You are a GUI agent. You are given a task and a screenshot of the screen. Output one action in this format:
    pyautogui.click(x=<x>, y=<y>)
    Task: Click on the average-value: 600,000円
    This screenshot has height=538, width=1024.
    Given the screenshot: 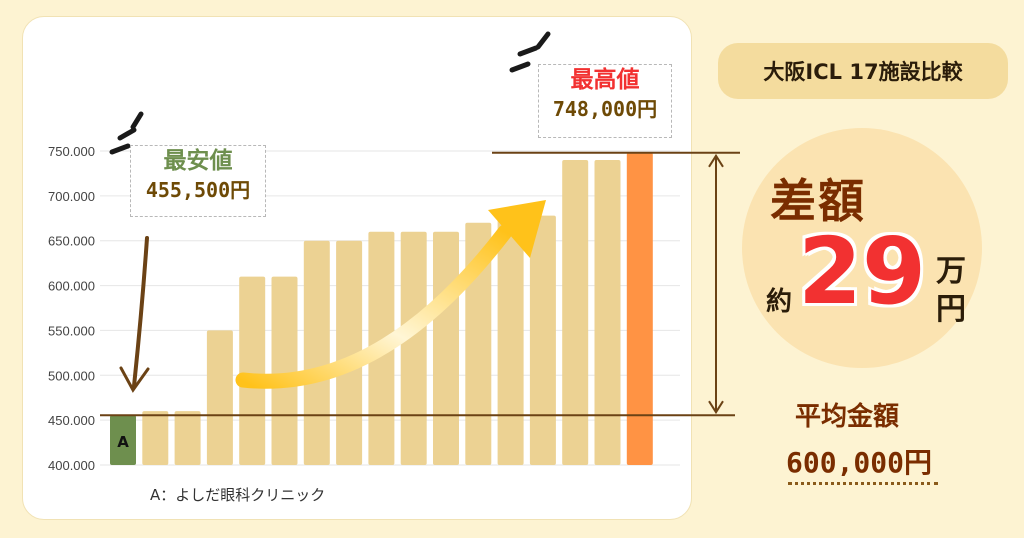 What is the action you would take?
    pyautogui.click(x=859, y=462)
    